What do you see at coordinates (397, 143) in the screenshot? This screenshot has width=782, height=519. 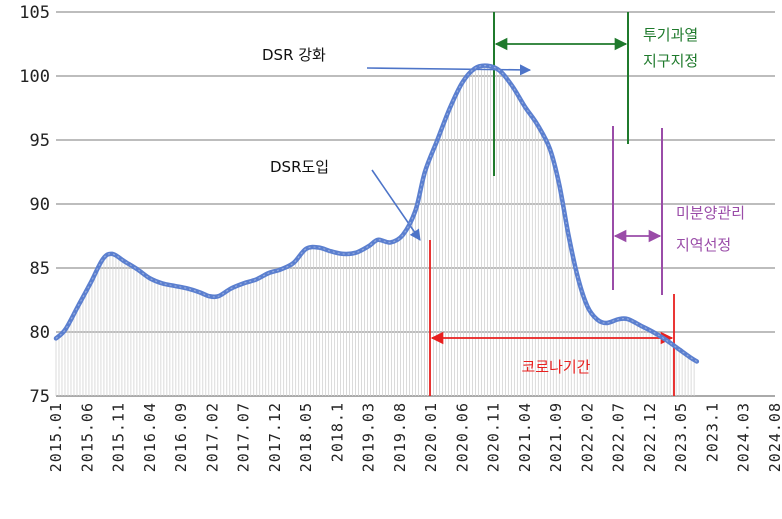 I see `dsr-annotations: DSR 강화 DSR도입` at bounding box center [397, 143].